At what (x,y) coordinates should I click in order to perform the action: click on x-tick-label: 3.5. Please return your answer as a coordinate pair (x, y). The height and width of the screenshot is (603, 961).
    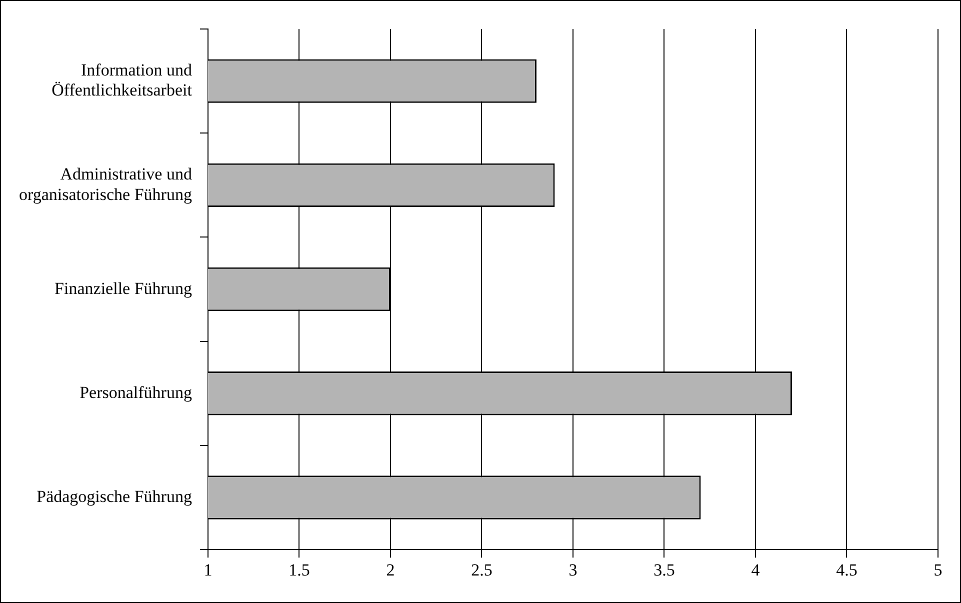
    Looking at the image, I should click on (664, 570).